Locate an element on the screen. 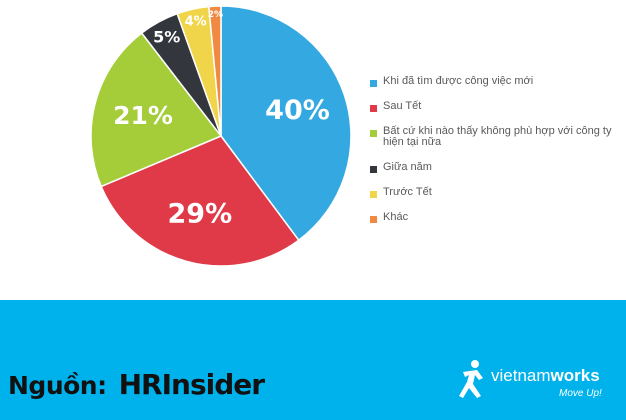 This screenshot has width=626, height=420. legend-item: Trước Tết is located at coordinates (495, 192).